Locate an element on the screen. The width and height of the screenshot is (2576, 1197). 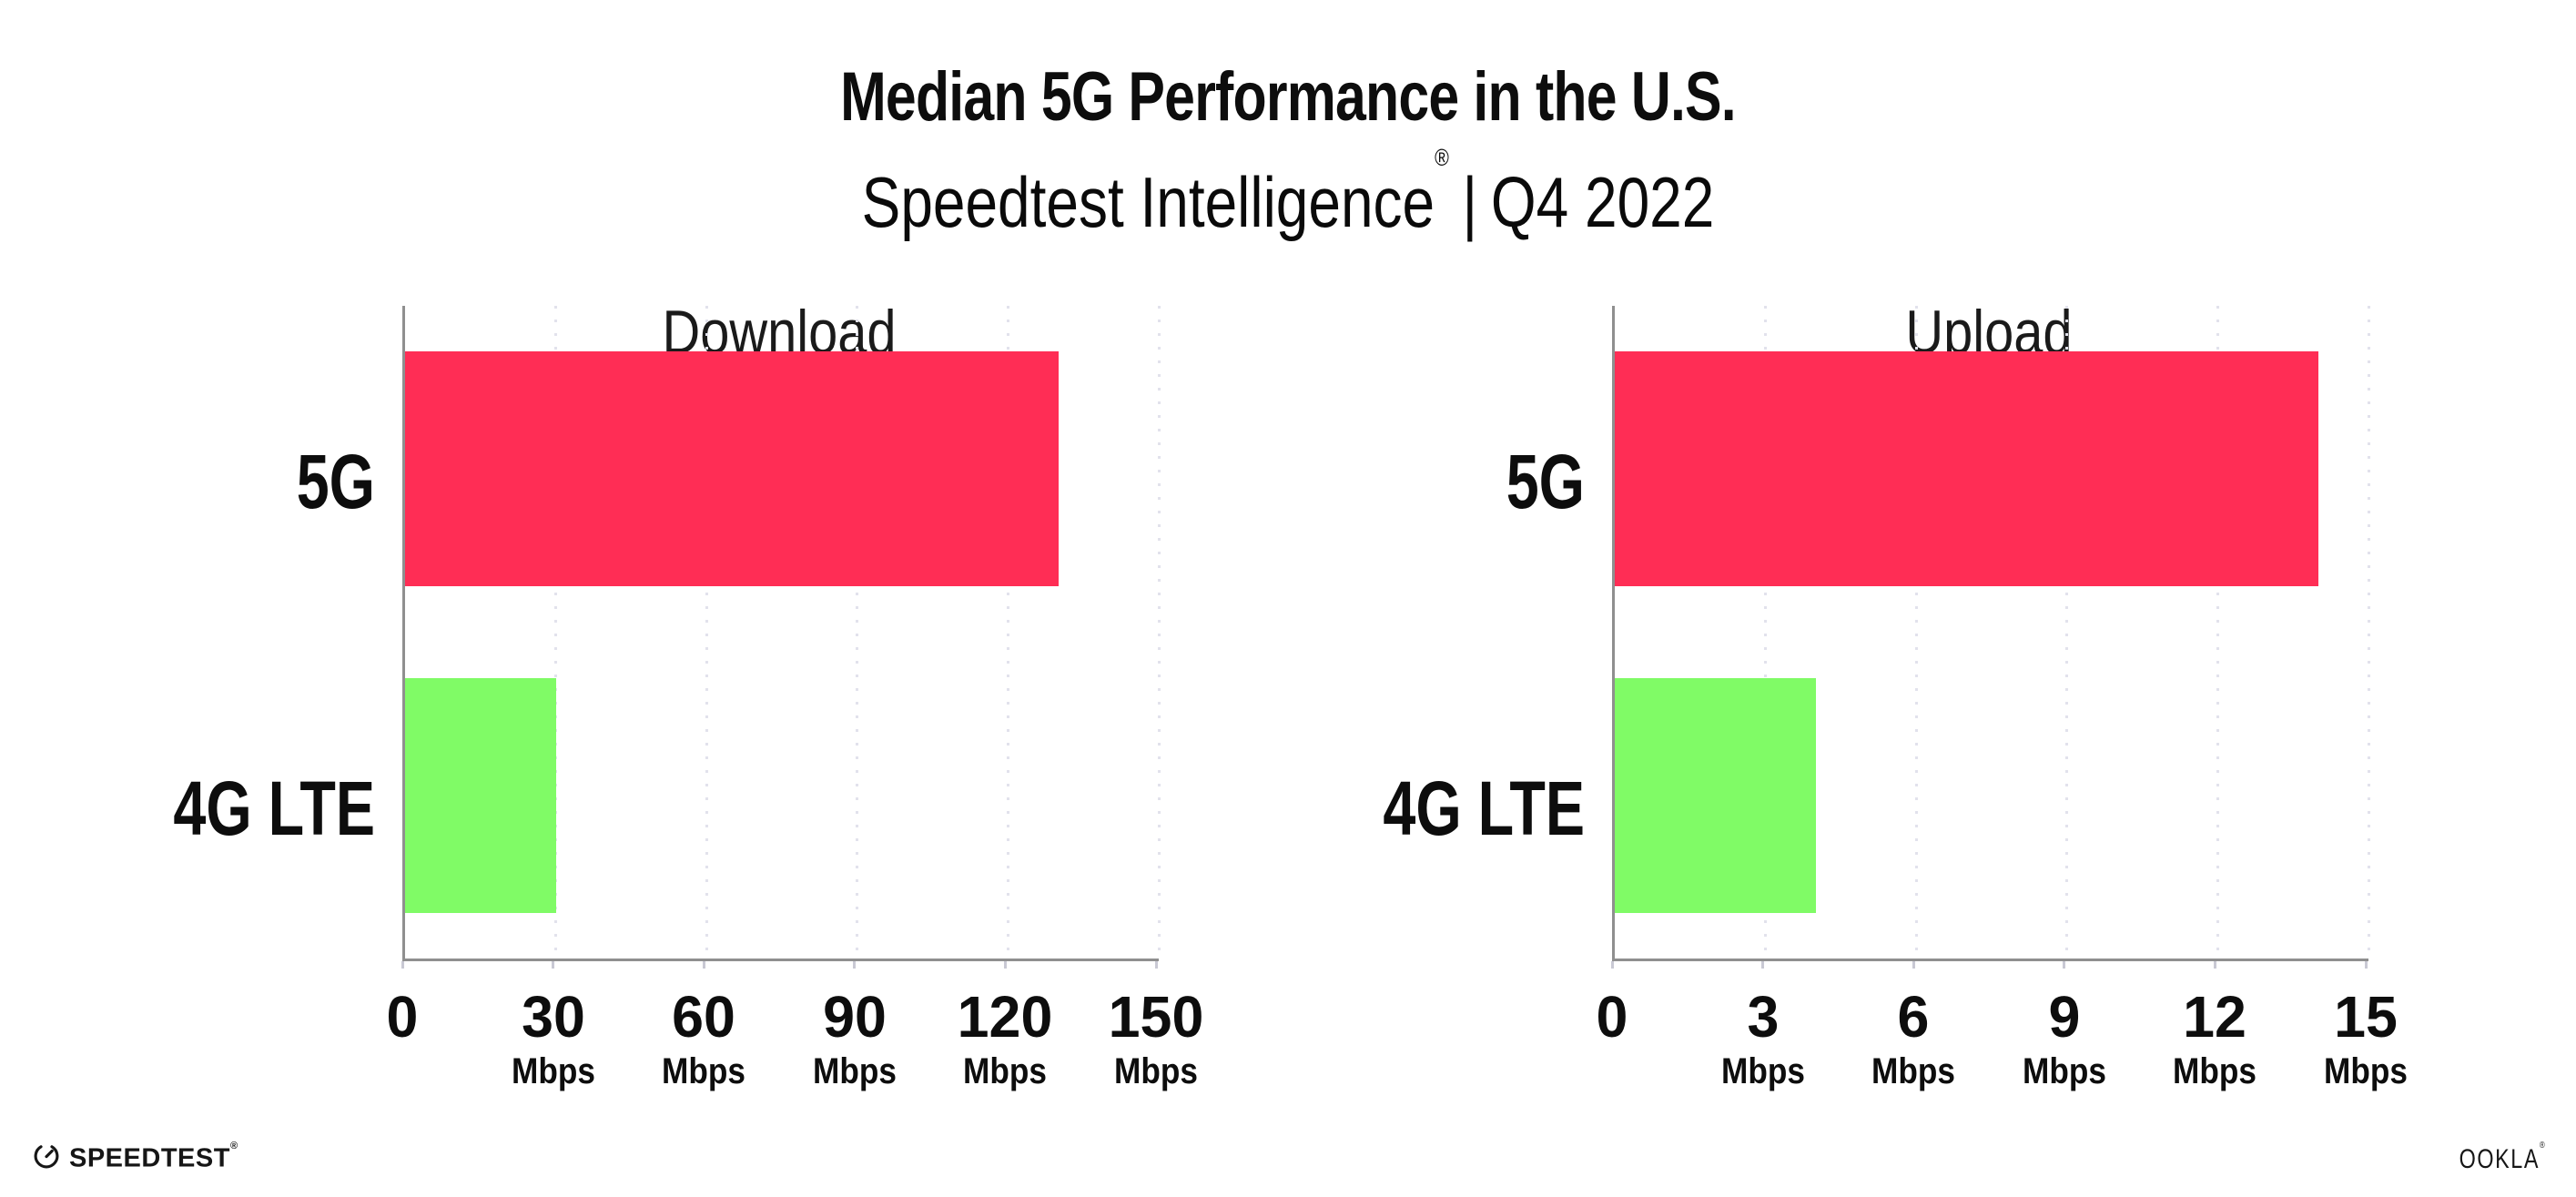
ookla-logo-text: OOKLA is located at coordinates (2500, 1159).